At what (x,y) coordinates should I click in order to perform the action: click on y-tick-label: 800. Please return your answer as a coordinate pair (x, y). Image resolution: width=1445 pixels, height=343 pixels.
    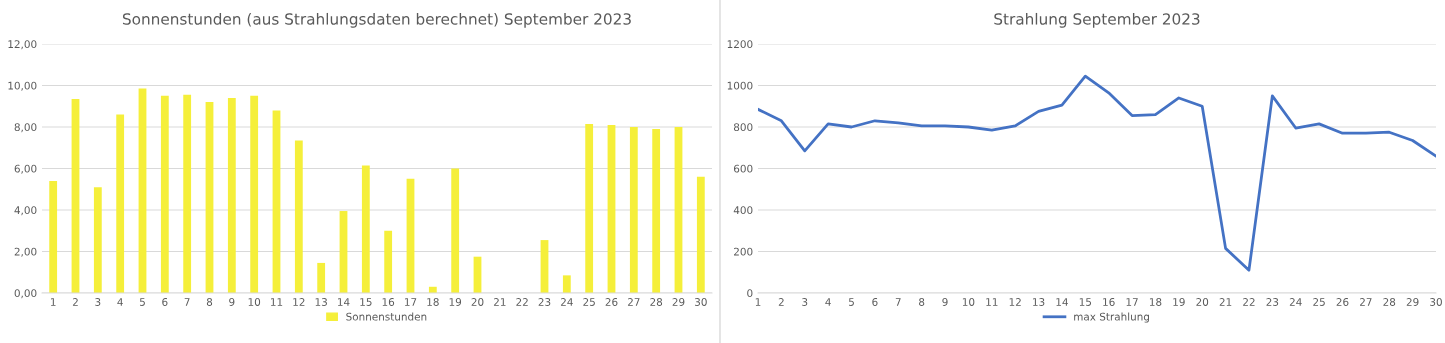
    Looking at the image, I should click on (743, 127).